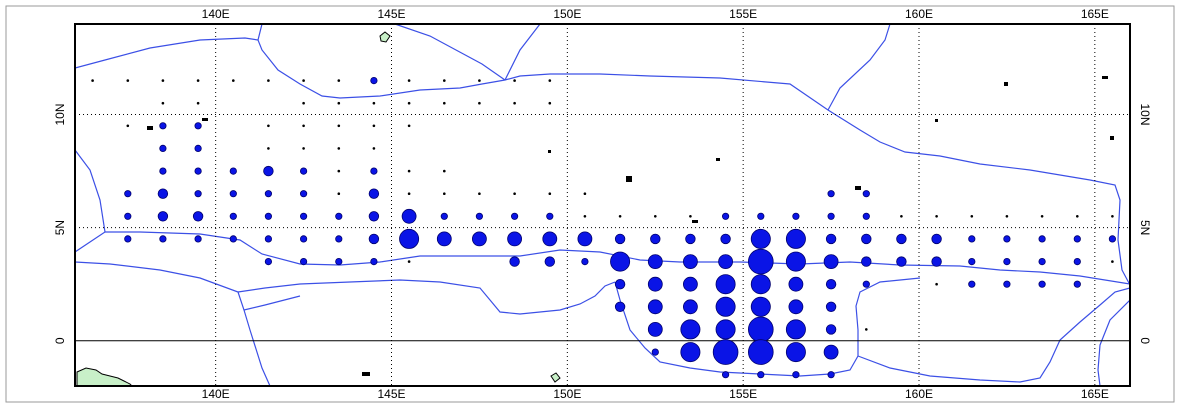 This screenshot has width=1182, height=414. What do you see at coordinates (60, 227) in the screenshot?
I see `tick-label-left: 5N` at bounding box center [60, 227].